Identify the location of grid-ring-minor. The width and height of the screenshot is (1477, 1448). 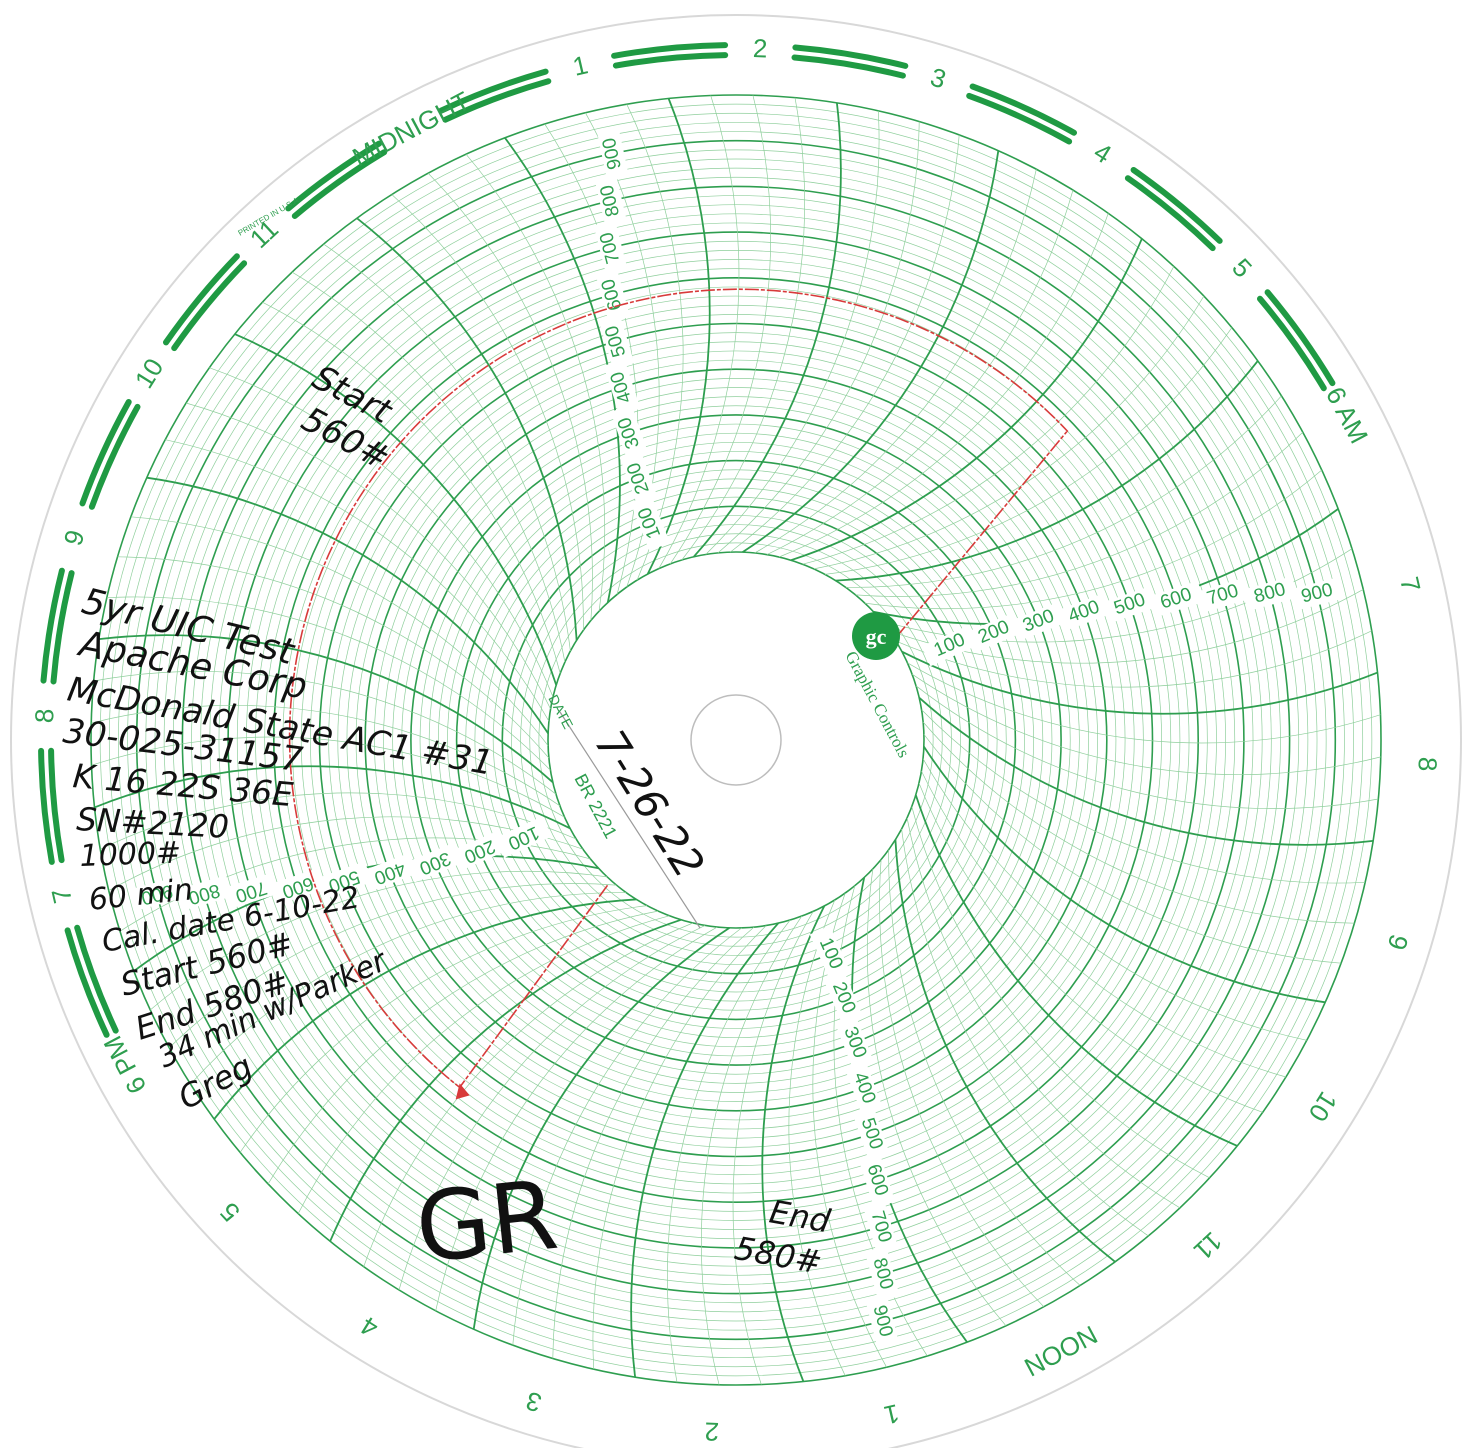
(736, 740).